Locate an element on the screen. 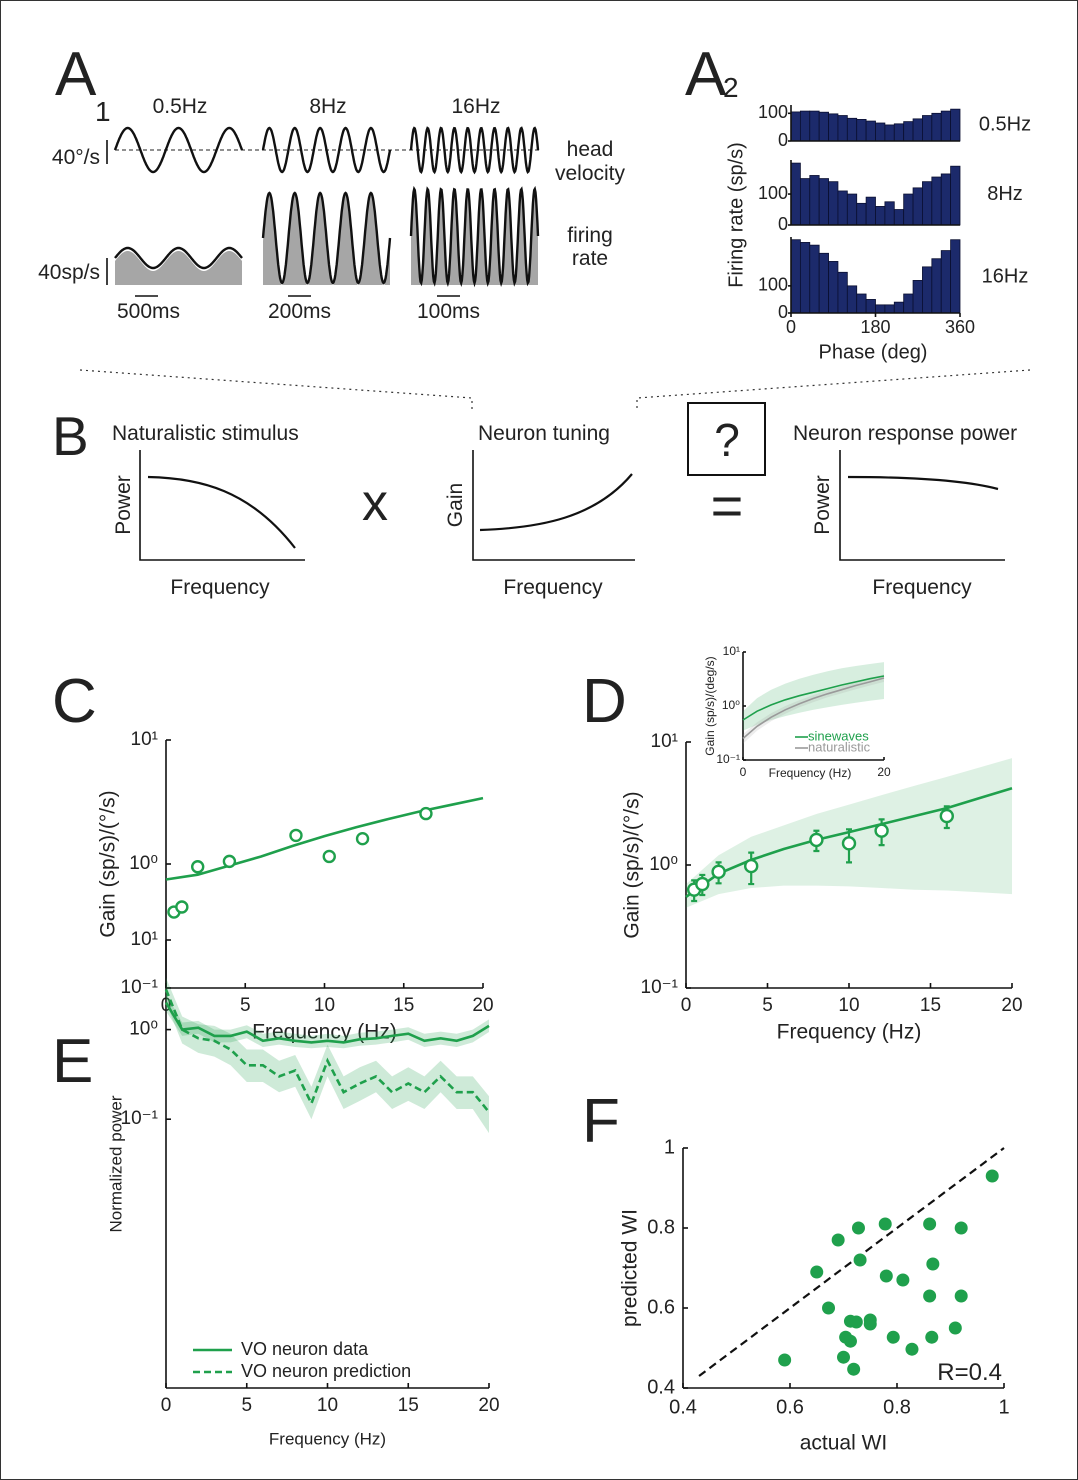 This screenshot has height=1480, width=1078. panel-label: C is located at coordinates (74, 701).